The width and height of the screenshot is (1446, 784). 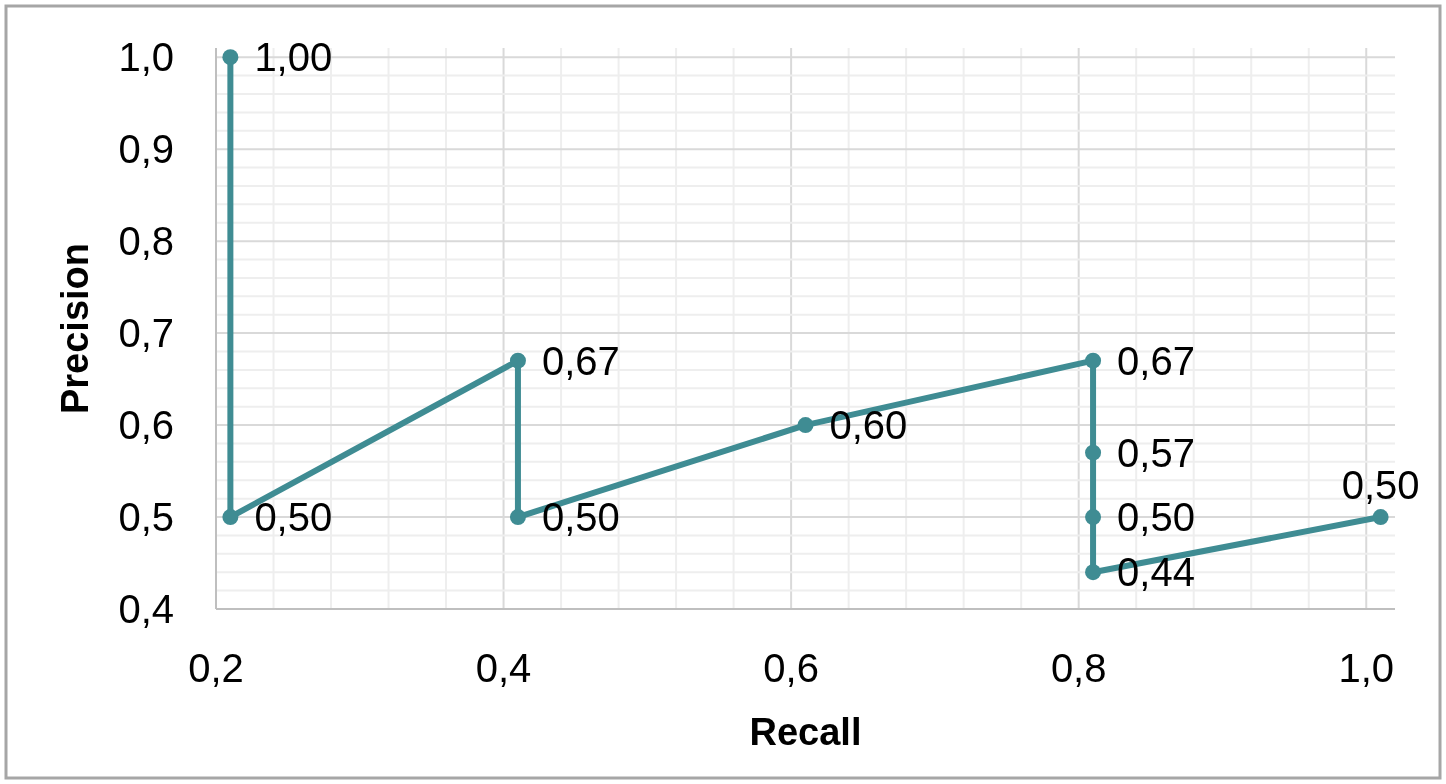 What do you see at coordinates (146, 149) in the screenshot?
I see `y-tick-label: 0,9` at bounding box center [146, 149].